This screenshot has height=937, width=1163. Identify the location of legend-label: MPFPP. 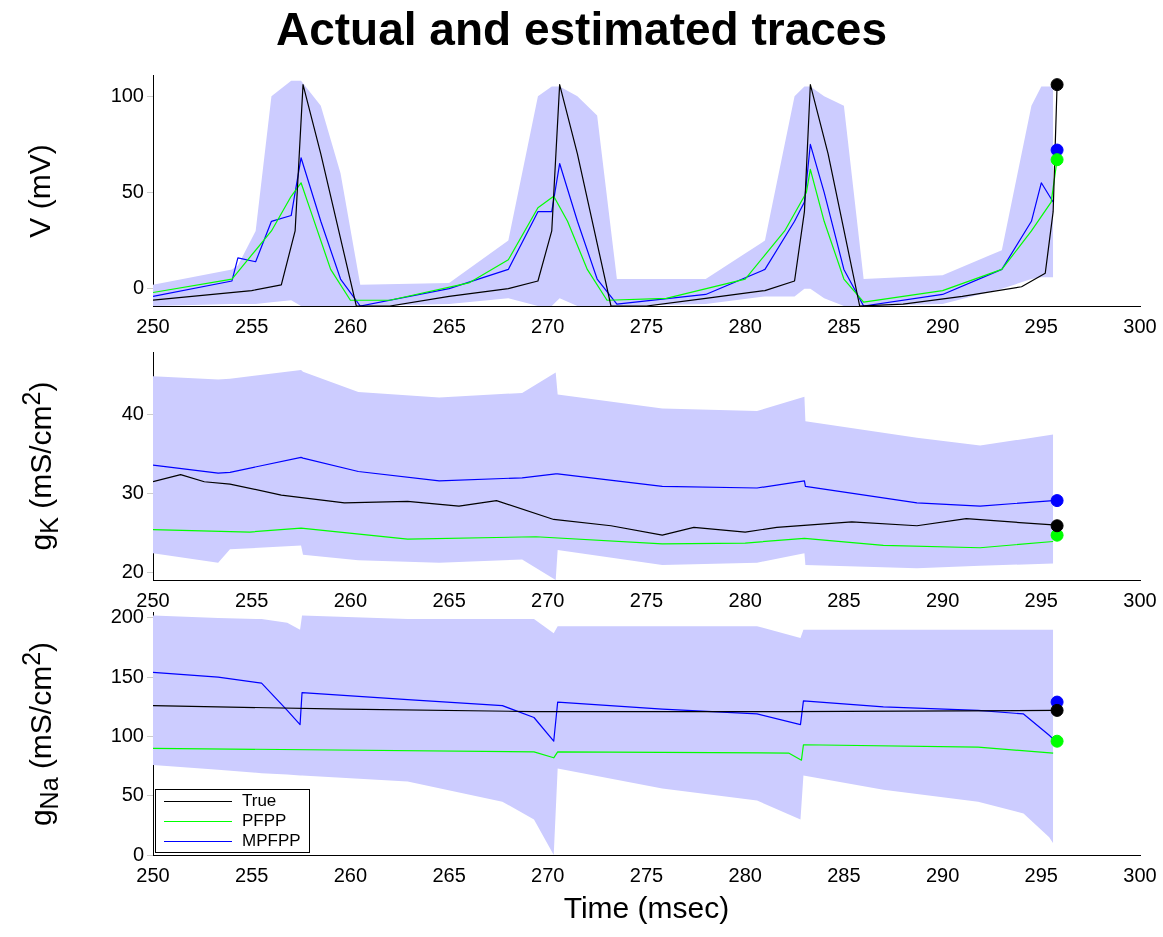
(271, 841).